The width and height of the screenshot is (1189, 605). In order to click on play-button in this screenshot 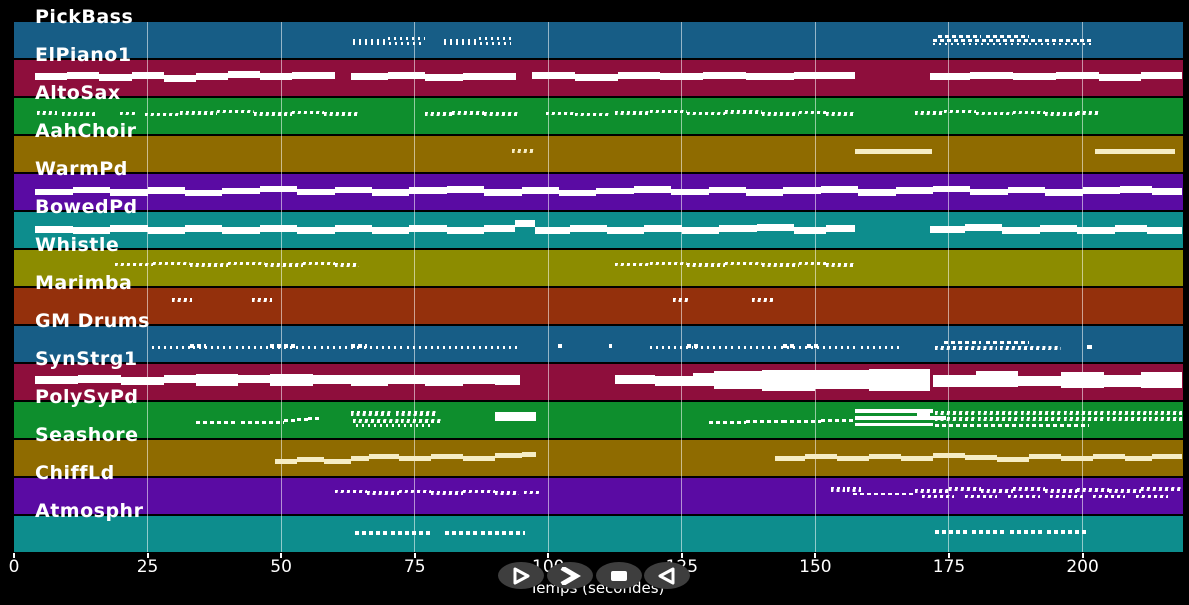, I will do `click(521, 575)`.